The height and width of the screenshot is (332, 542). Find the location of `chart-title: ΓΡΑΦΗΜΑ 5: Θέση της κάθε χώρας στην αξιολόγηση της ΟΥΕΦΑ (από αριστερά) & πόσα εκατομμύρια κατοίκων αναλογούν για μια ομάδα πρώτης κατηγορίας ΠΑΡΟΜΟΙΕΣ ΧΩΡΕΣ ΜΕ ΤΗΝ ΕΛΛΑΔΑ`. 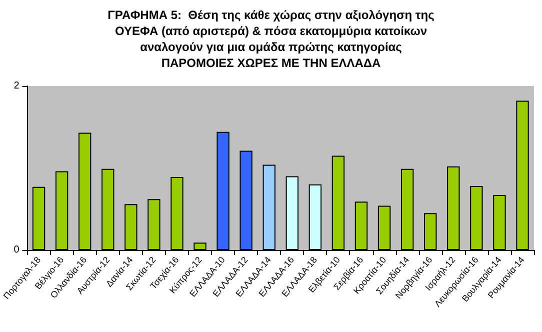

chart-title: ΓΡΑΦΗΜΑ 5: Θέση της κάθε χώρας στην αξιολόγηση της ΟΥΕΦΑ (από αριστερά) & πόσα εκατομμύρια κατοίκων αναλογούν για μια ομάδα πρώτης κατηγορίας ΠΑΡΟΜΟΙΕΣ ΧΩΡΕΣ ΜΕ ΤΗΝ ΕΛΛΑΔΑ is located at coordinates (271, 39).